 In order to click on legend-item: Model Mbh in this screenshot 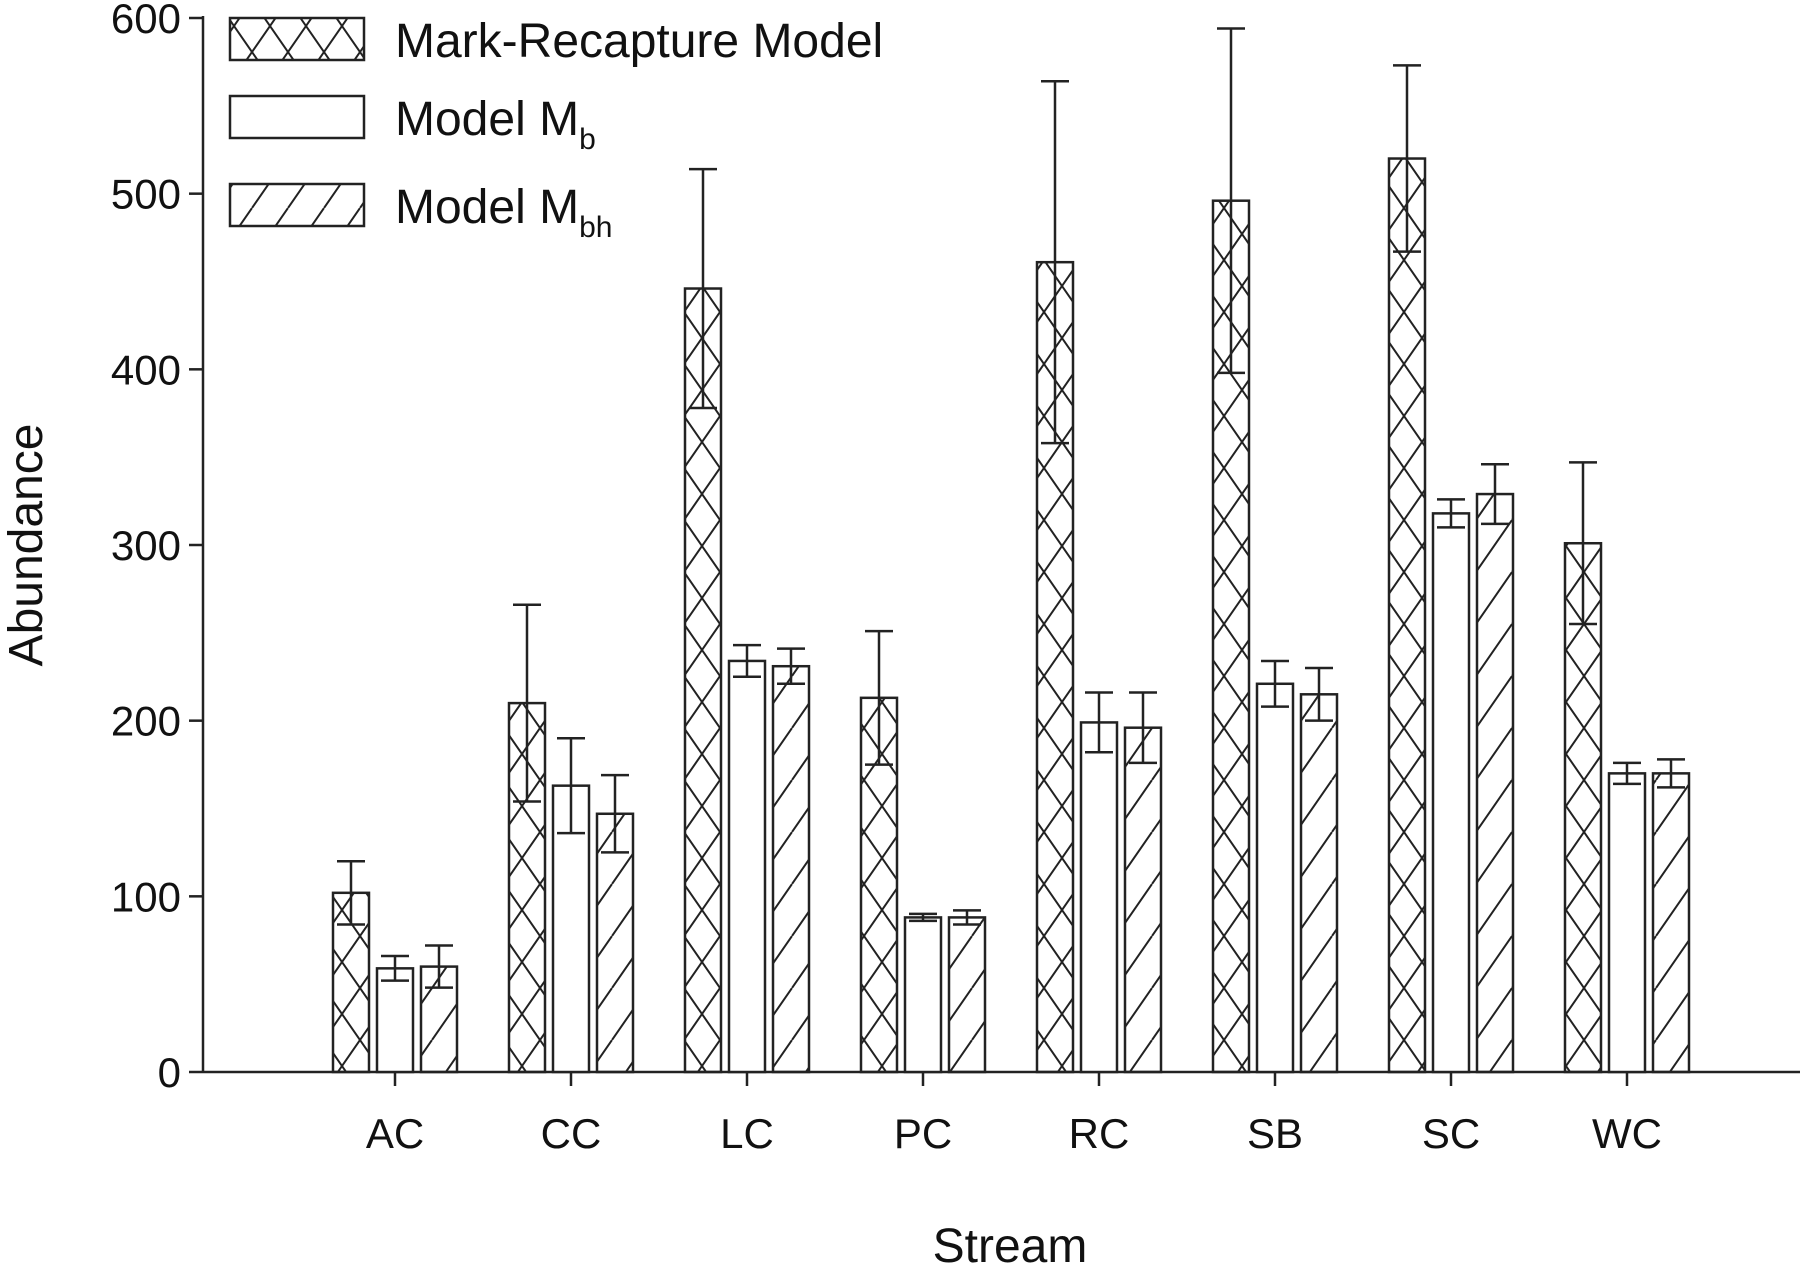, I will do `click(420, 212)`.